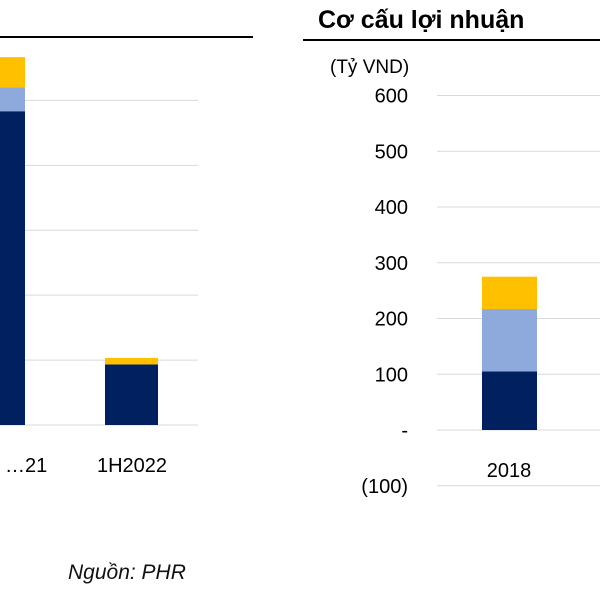 Image resolution: width=600 pixels, height=600 pixels. Describe the element at coordinates (391, 264) in the screenshot. I see `right-y-tick-label: 300` at that location.